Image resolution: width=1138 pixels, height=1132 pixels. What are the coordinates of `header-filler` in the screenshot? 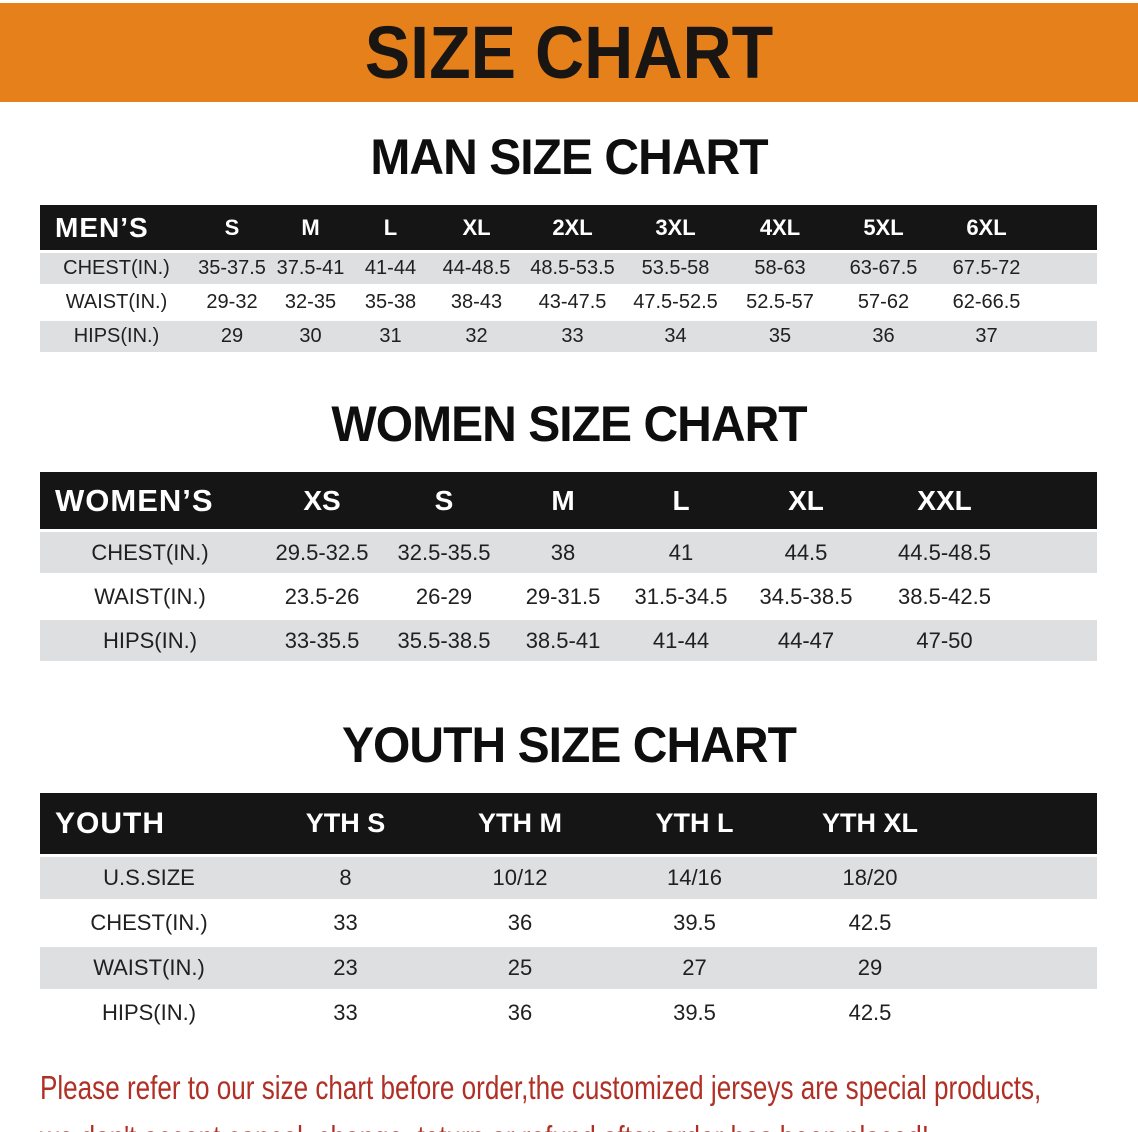 It's located at (1067, 227).